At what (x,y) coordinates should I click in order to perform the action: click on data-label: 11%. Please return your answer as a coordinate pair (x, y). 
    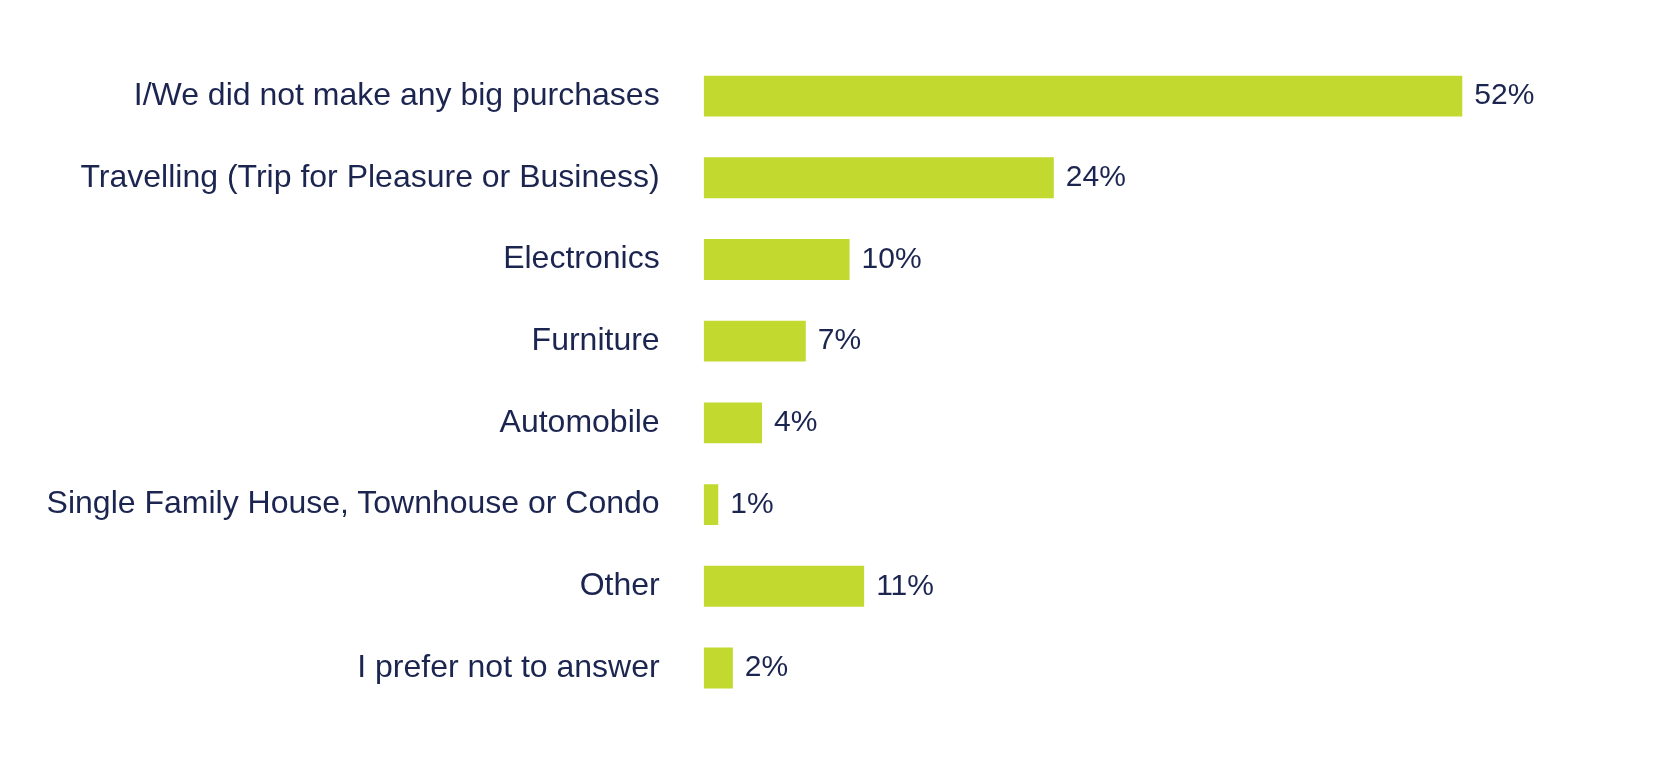
    Looking at the image, I should click on (905, 584).